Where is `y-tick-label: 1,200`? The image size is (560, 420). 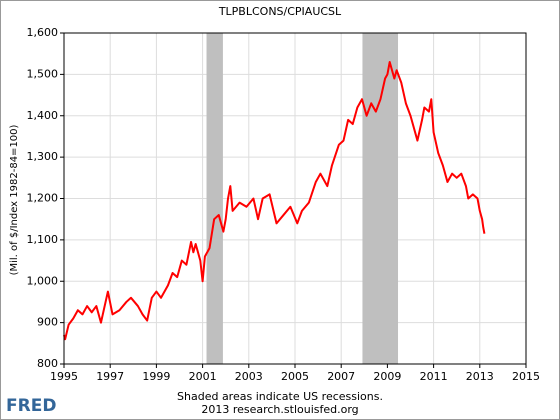 y-tick-label: 1,200 is located at coordinates (43, 198).